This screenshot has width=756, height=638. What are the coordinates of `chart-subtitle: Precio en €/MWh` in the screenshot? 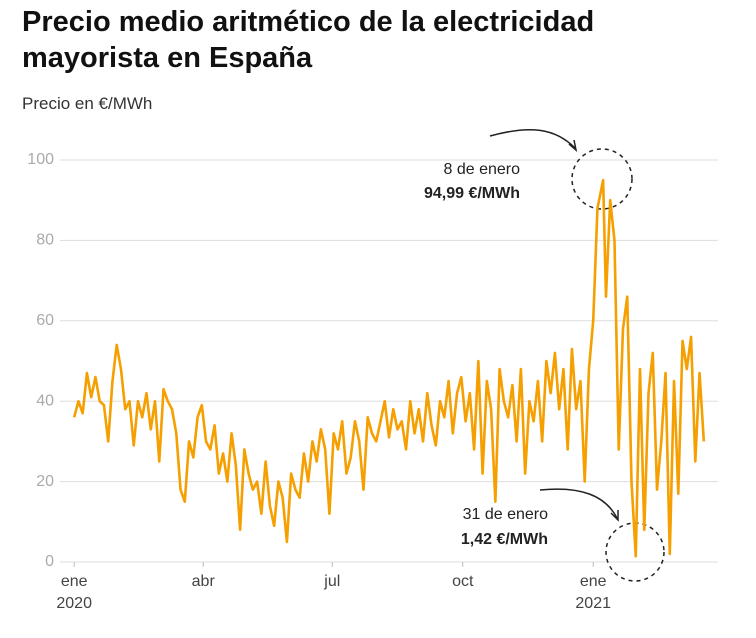 It's located at (87, 103).